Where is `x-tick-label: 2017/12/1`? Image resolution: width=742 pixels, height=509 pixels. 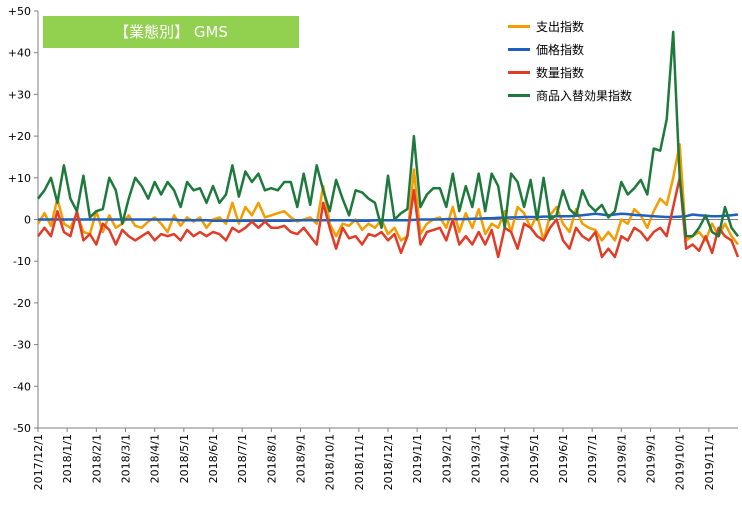 x-tick-label: 2017/12/1 is located at coordinates (38, 462).